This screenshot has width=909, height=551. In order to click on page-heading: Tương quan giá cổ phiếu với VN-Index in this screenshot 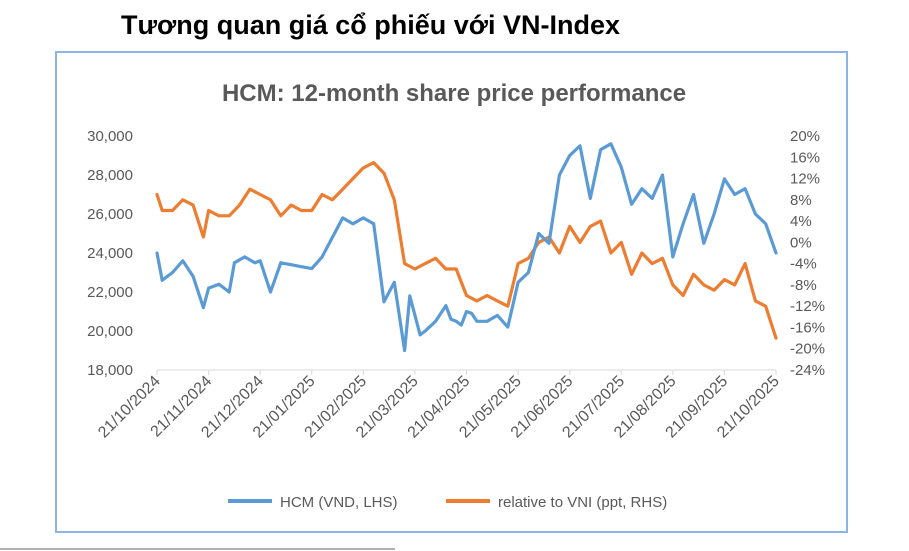, I will do `click(370, 25)`.